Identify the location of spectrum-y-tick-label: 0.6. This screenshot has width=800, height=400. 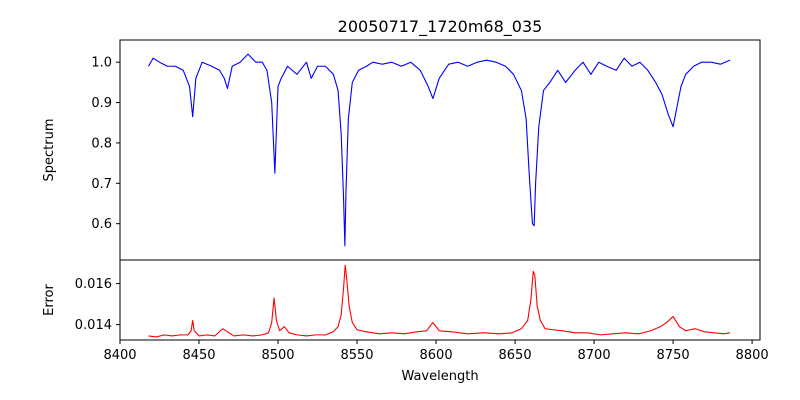
(101, 224).